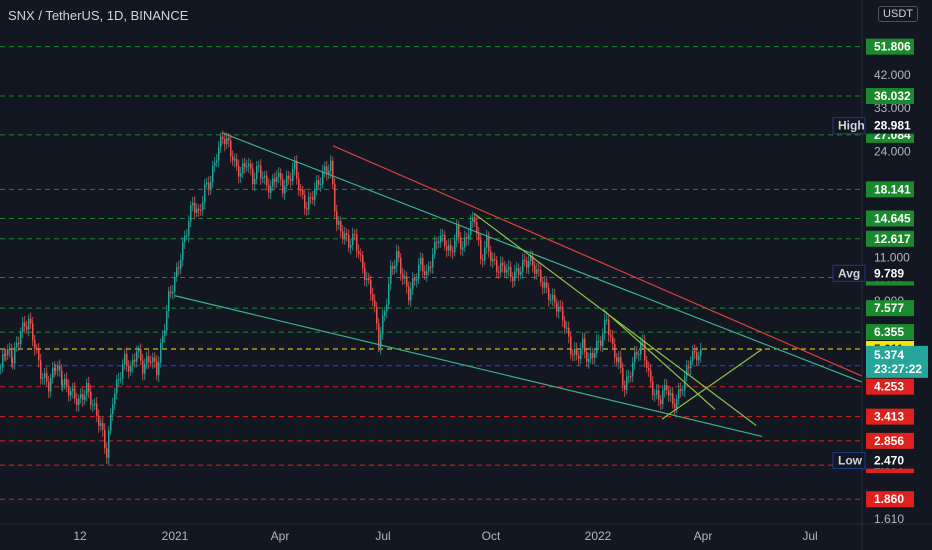  I want to click on price-tag-label: 6.355, so click(889, 332).